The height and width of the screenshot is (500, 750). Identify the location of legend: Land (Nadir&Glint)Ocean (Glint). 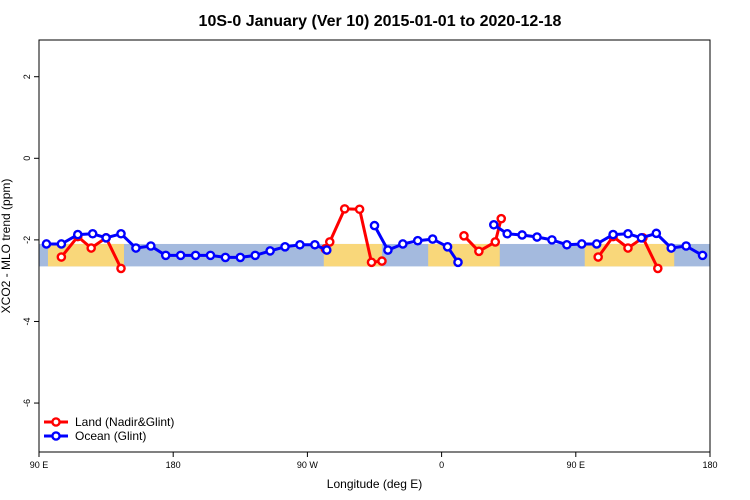
(109, 429).